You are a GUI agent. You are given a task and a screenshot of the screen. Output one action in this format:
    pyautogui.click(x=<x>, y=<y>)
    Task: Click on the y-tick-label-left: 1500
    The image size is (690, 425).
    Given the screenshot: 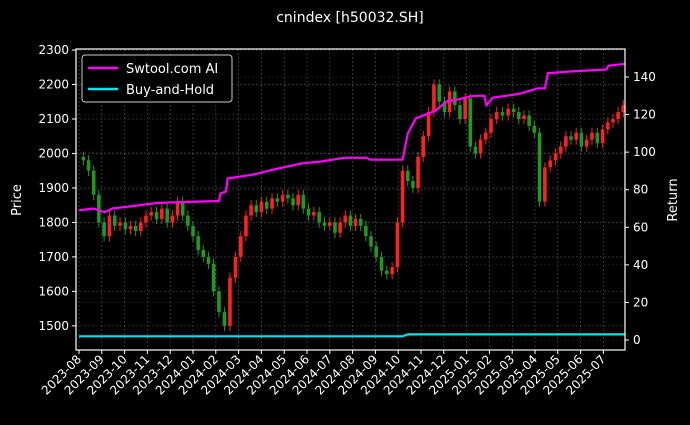 What is the action you would take?
    pyautogui.click(x=53, y=326)
    